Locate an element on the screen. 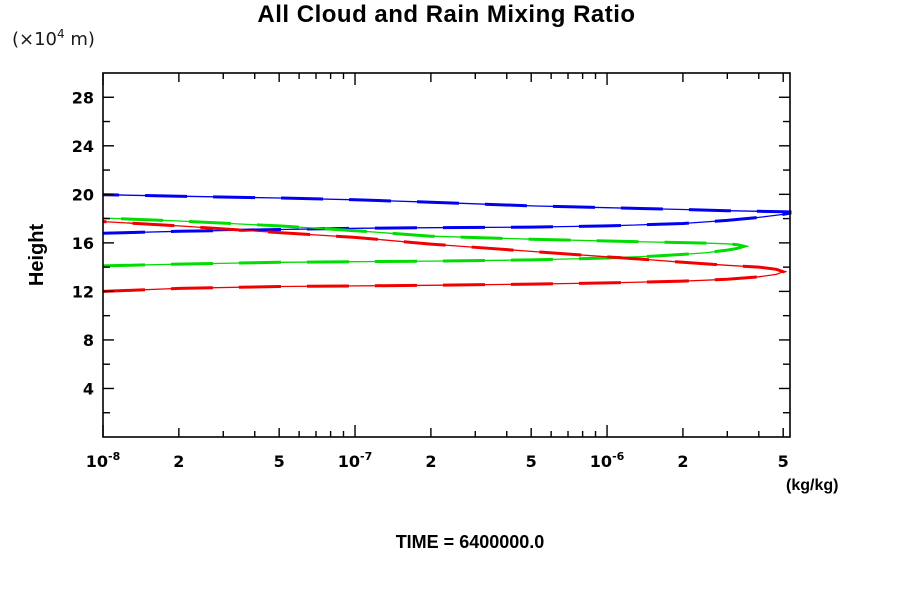 The width and height of the screenshot is (900, 600). y-tick-label: 8 is located at coordinates (88, 340).